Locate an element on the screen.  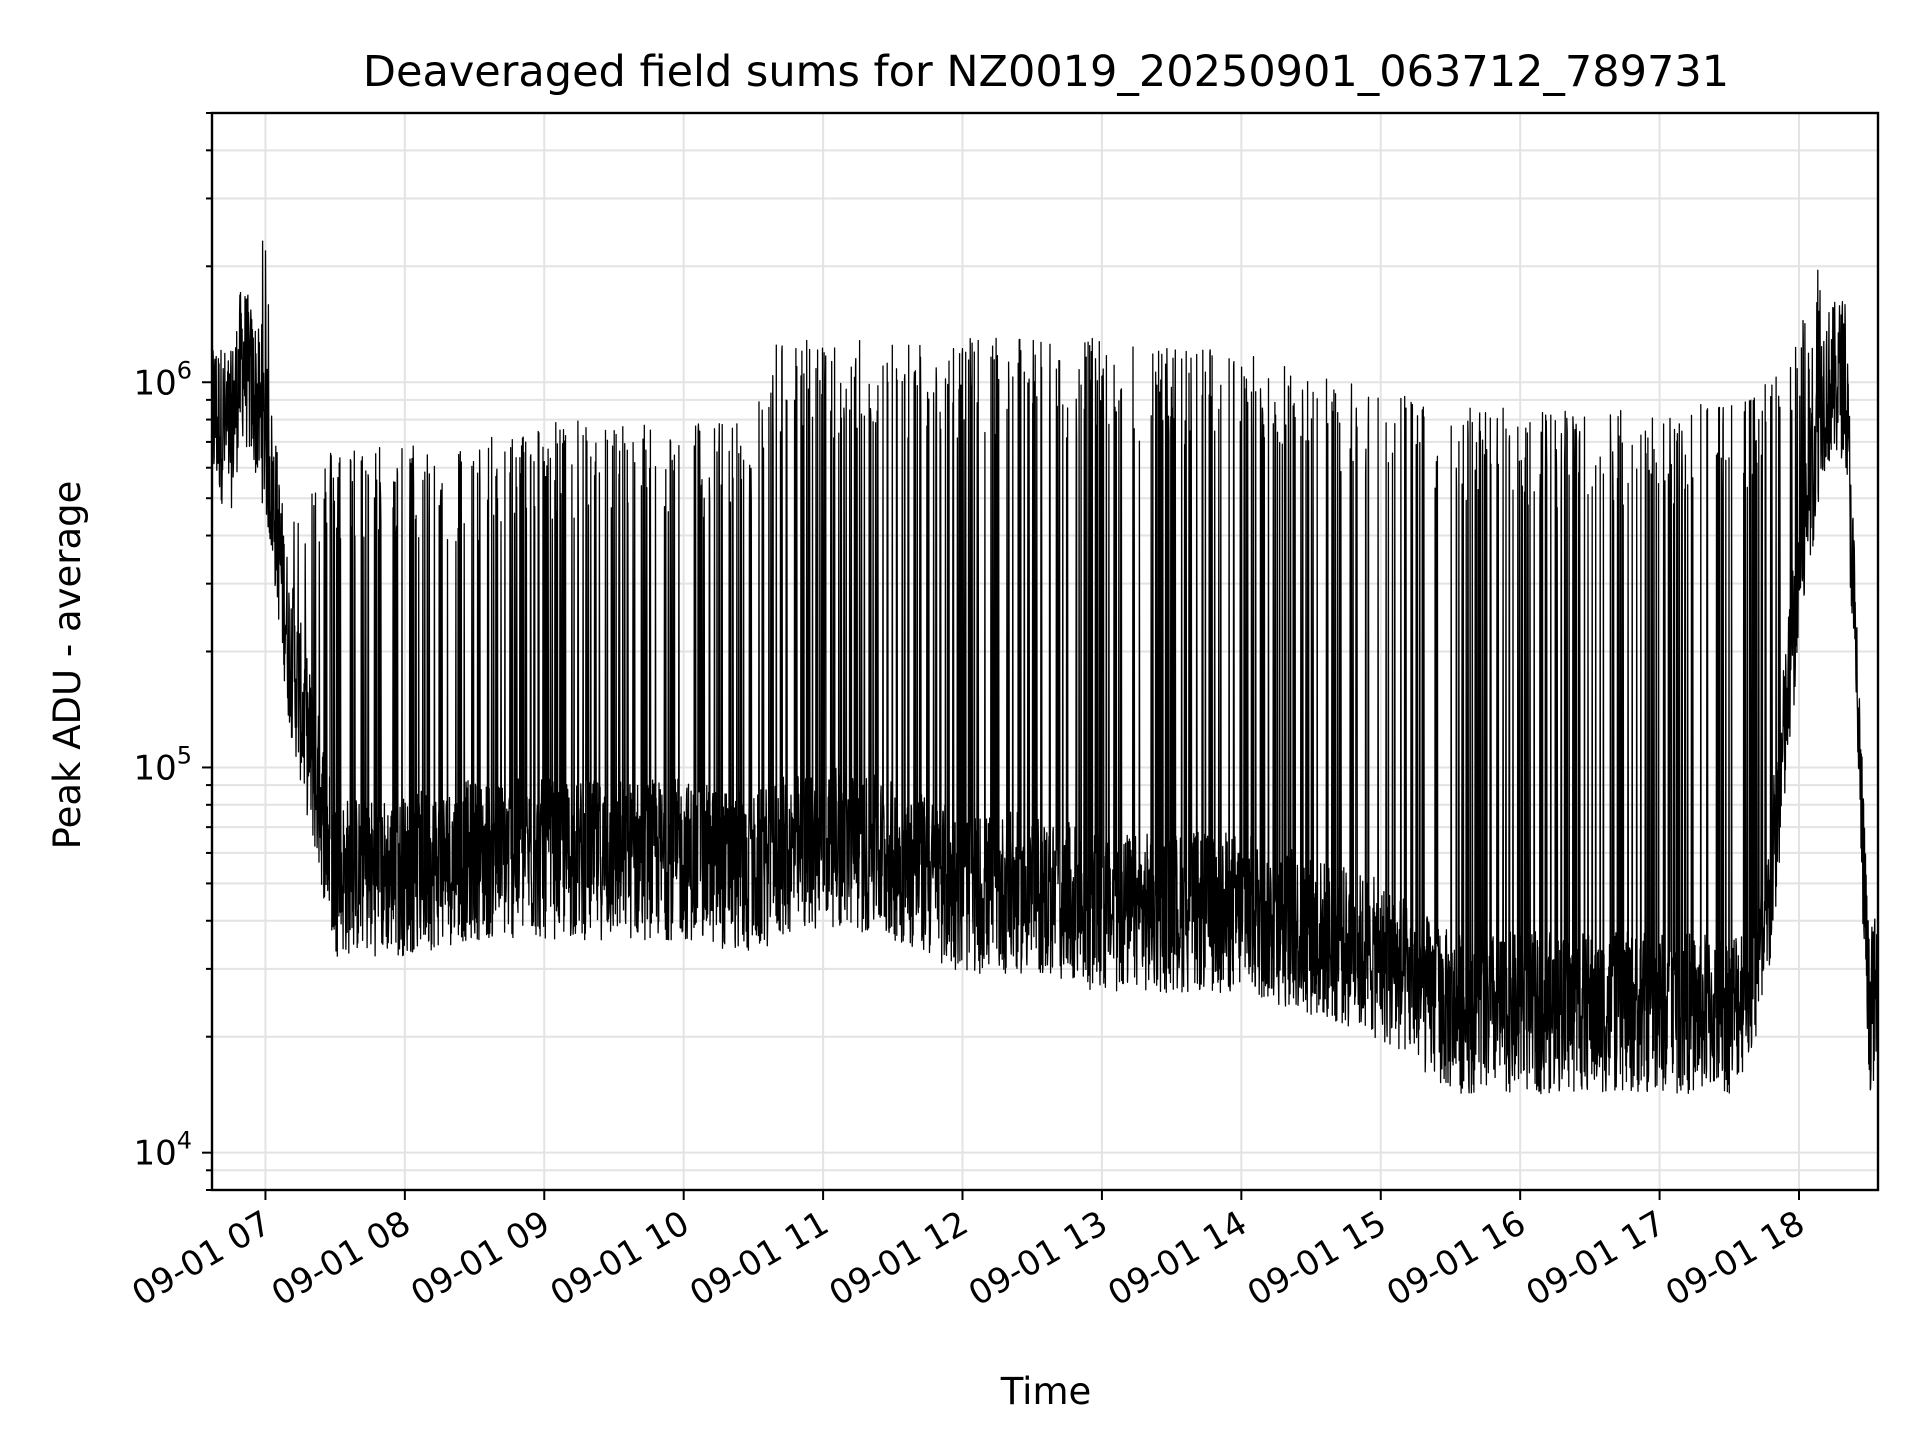
y-tick-label: 10⁵ is located at coordinates (162, 764).